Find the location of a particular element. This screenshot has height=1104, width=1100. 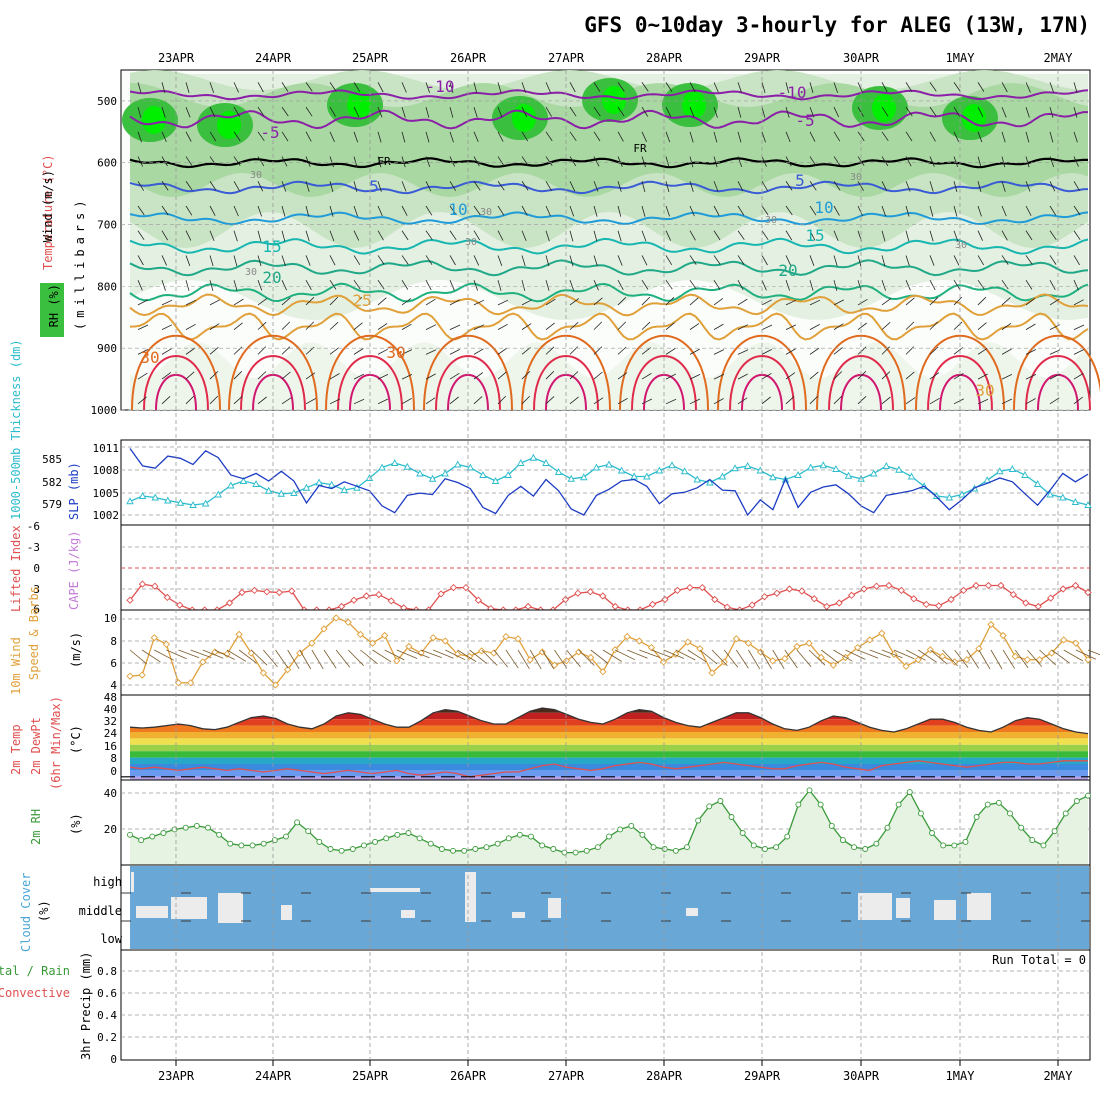

date-label-top: 26APR is located at coordinates (468, 58).